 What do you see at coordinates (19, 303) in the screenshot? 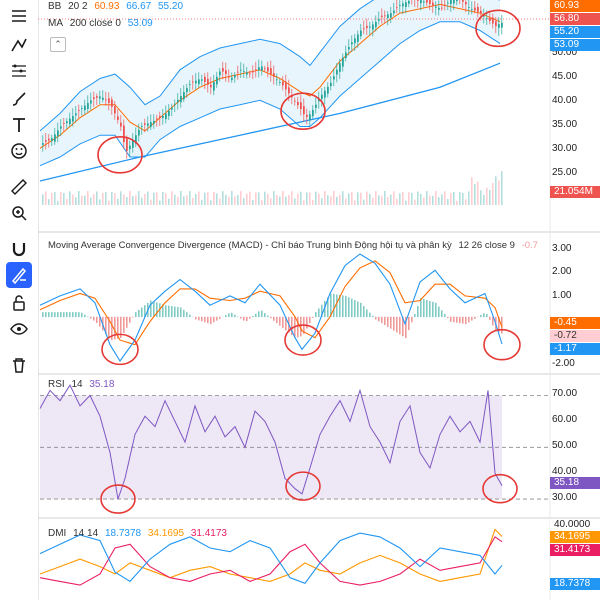
I see `unlock-tool` at bounding box center [19, 303].